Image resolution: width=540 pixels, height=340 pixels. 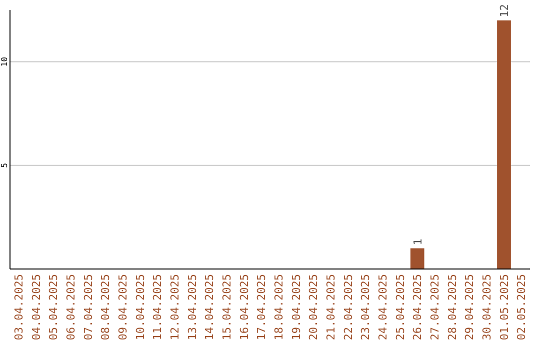 What do you see at coordinates (400, 307) in the screenshot?
I see `x-tick-label: 25.04.2025` at bounding box center [400, 307].